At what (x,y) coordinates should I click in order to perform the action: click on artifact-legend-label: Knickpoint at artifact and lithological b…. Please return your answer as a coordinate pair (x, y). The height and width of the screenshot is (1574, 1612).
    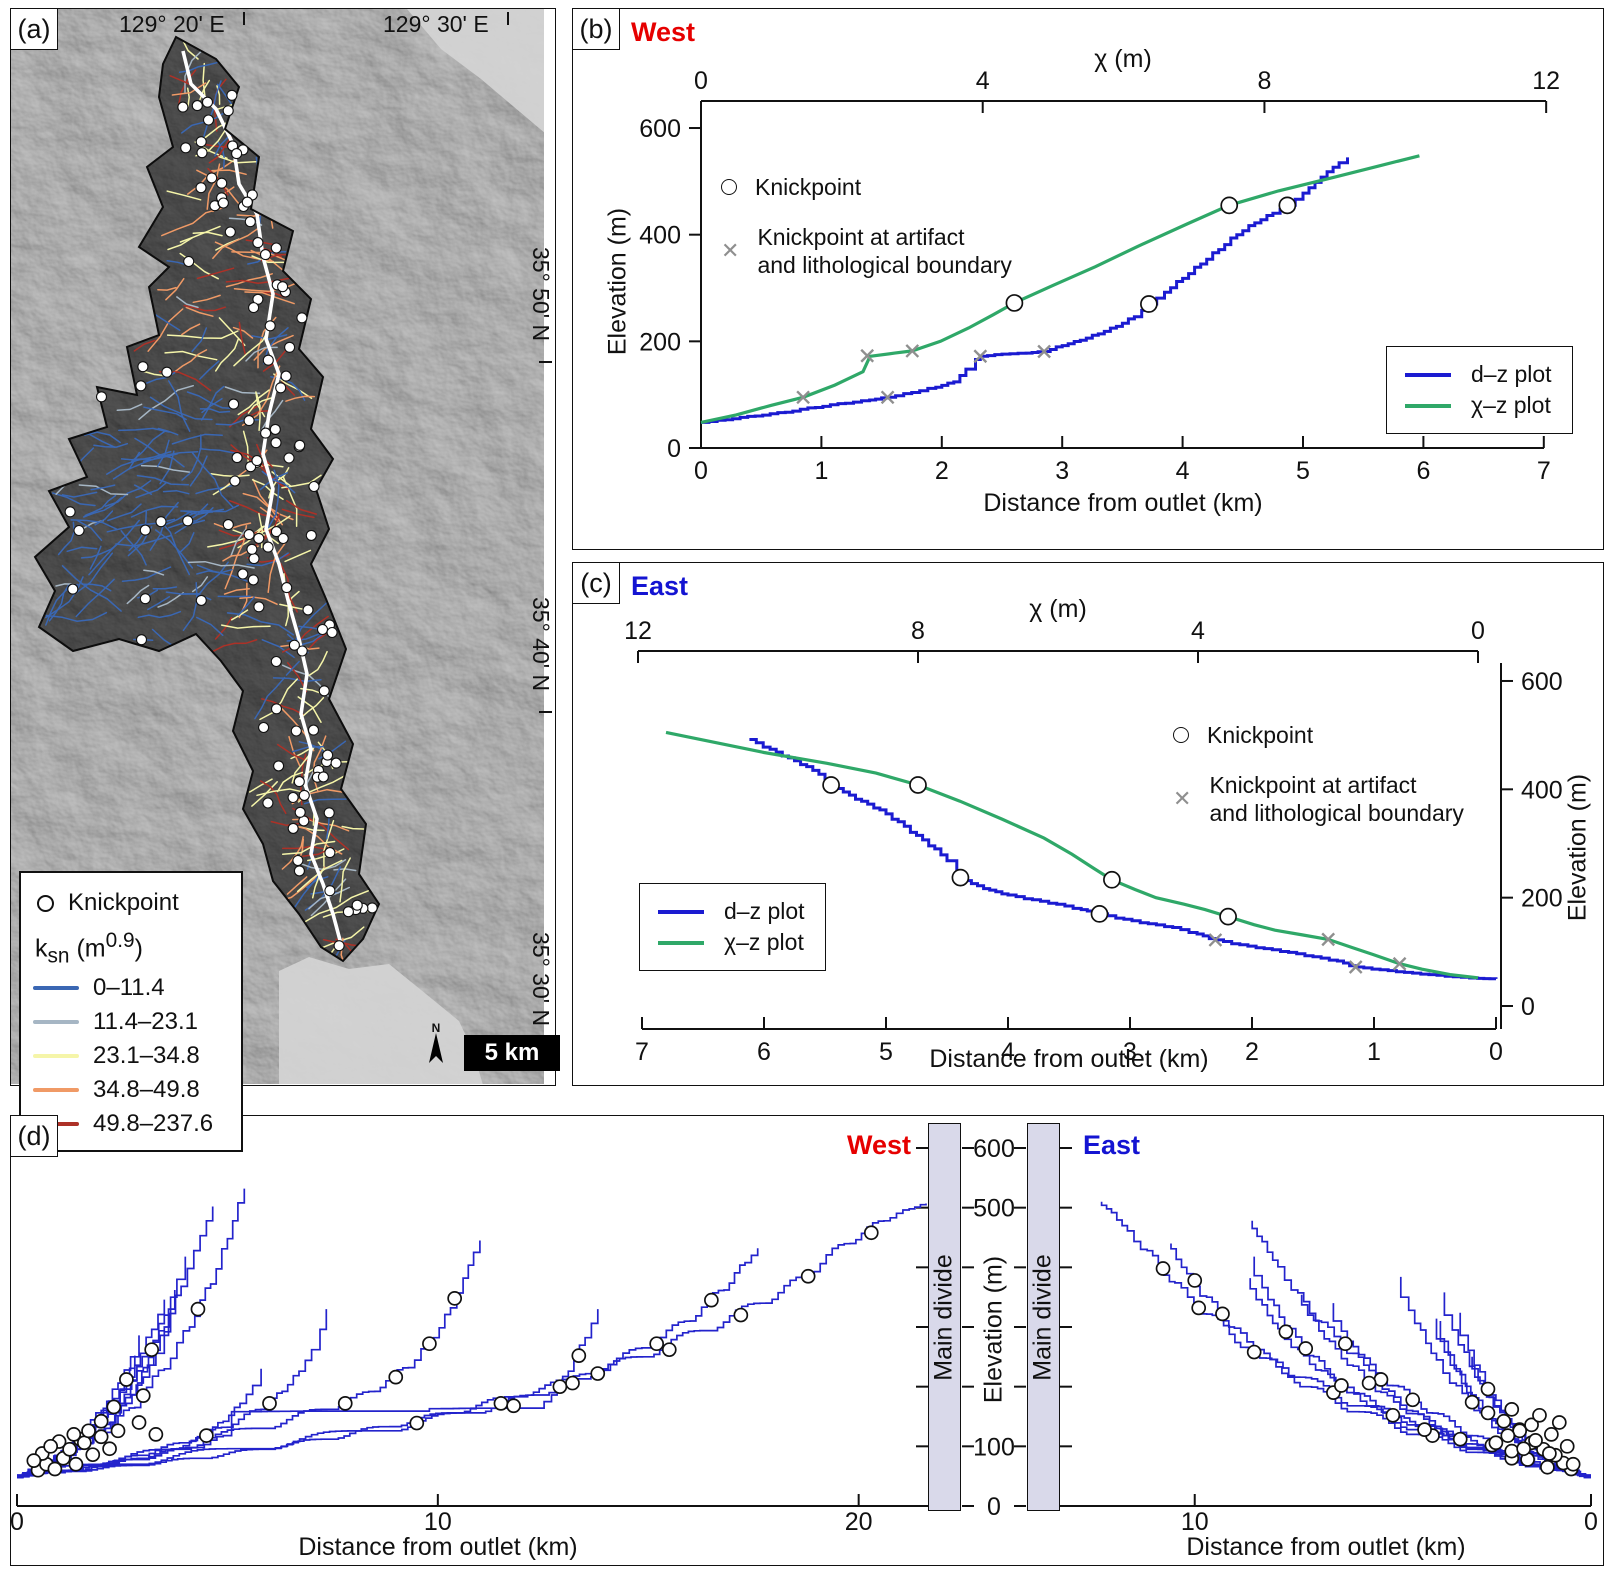
    Looking at the image, I should click on (1336, 799).